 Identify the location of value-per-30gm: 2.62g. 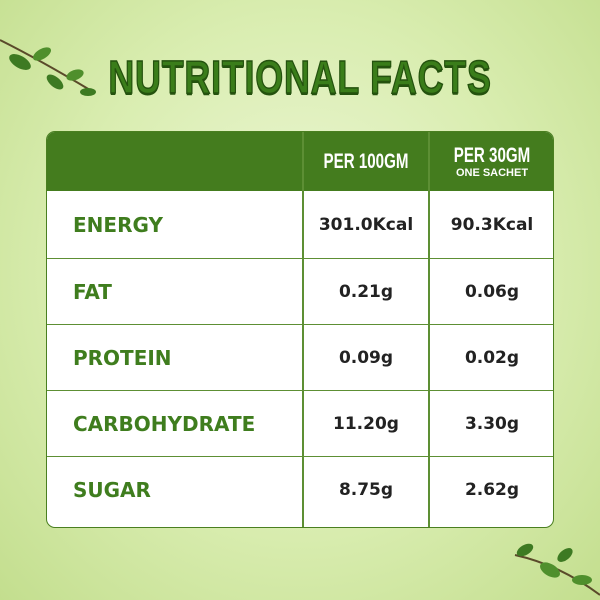
(492, 490).